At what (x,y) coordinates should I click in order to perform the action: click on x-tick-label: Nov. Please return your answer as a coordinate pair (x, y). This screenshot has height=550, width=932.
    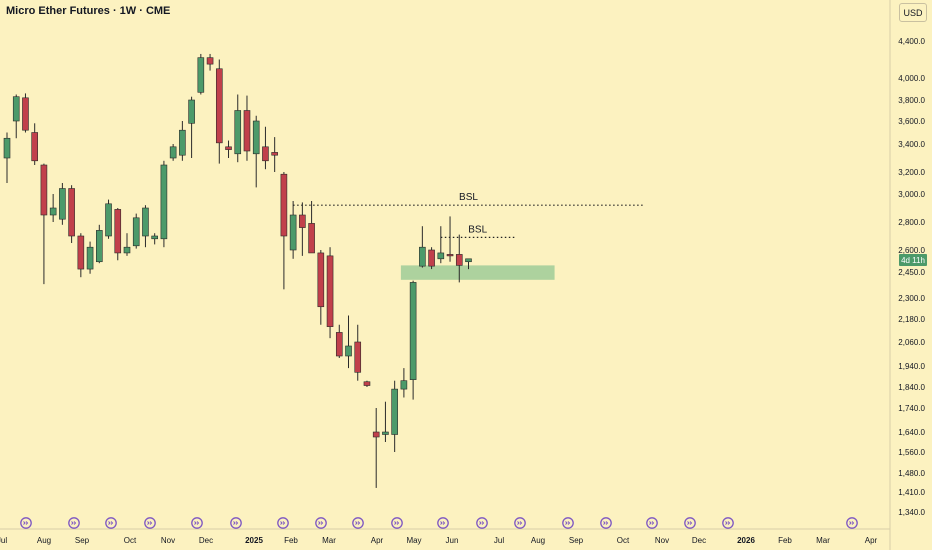
    Looking at the image, I should click on (662, 540).